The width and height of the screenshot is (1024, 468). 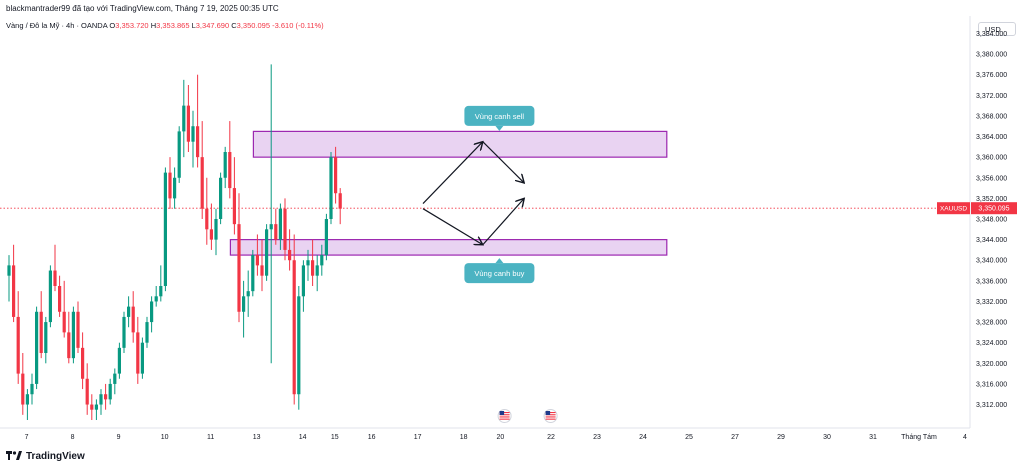 I want to click on sell-callout: Vùng canh sell, so click(x=499, y=118).